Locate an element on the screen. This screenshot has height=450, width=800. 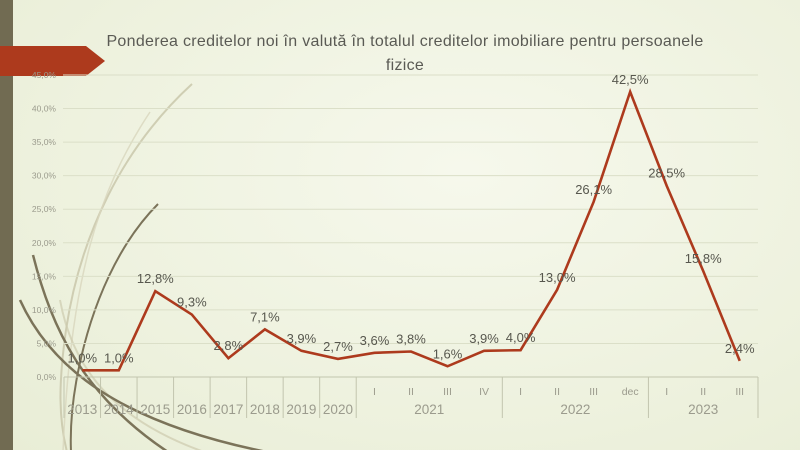
data-point-label: 42,5% is located at coordinates (630, 79).